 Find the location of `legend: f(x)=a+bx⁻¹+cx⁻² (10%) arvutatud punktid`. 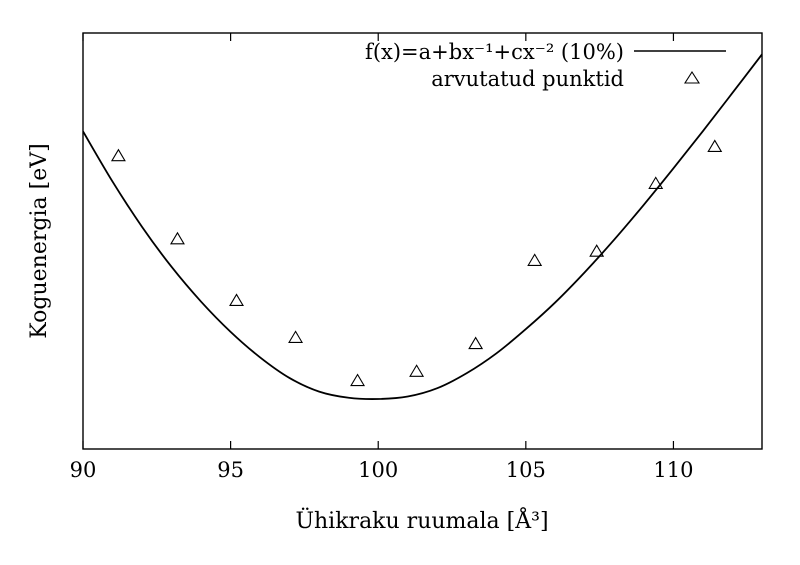

legend: f(x)=a+bx⁻¹+cx⁻² (10%) arvutatud punktid is located at coordinates (545, 65).